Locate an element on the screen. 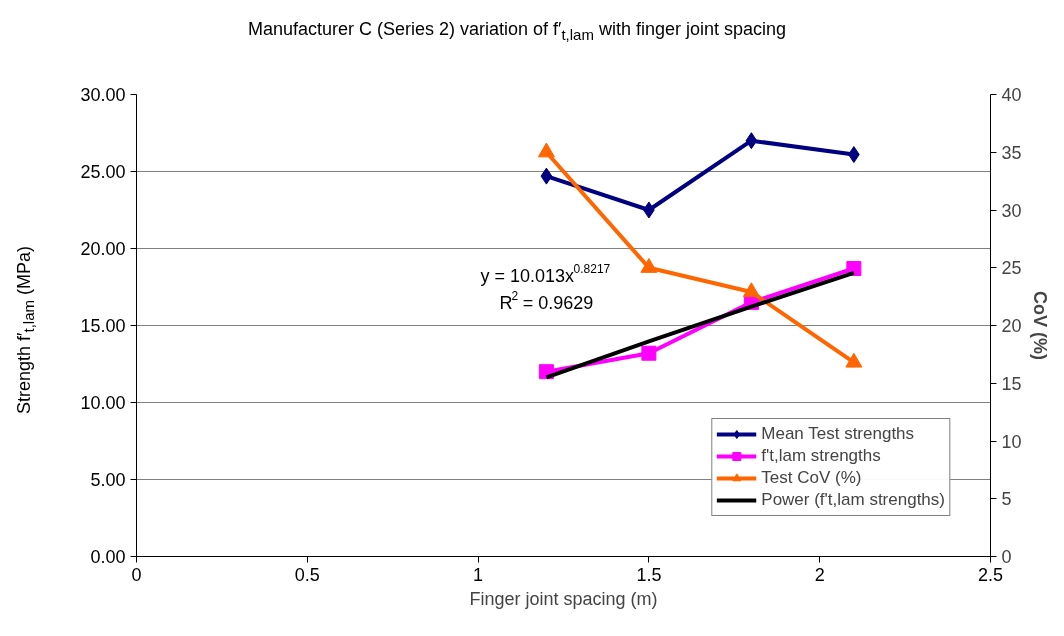  chart-title: Manufacturer C (Series 2) variation of f′$_{t,lam}$ with finger joint spacing is located at coordinates (517, 30).